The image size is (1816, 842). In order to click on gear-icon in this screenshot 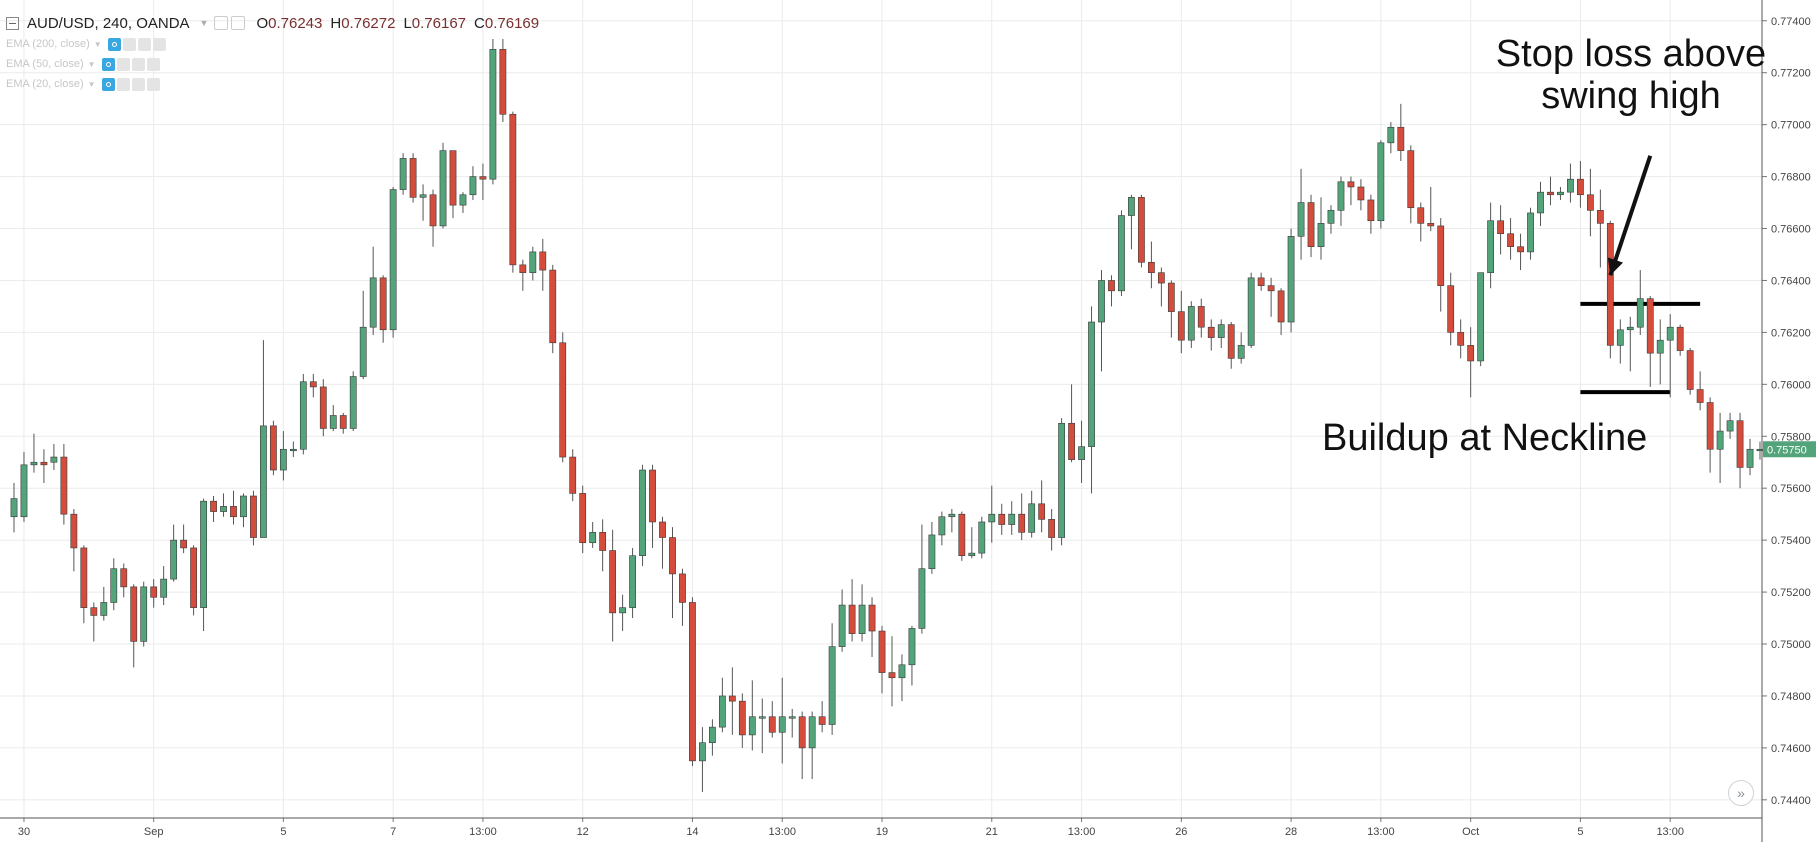, I will do `click(238, 23)`.